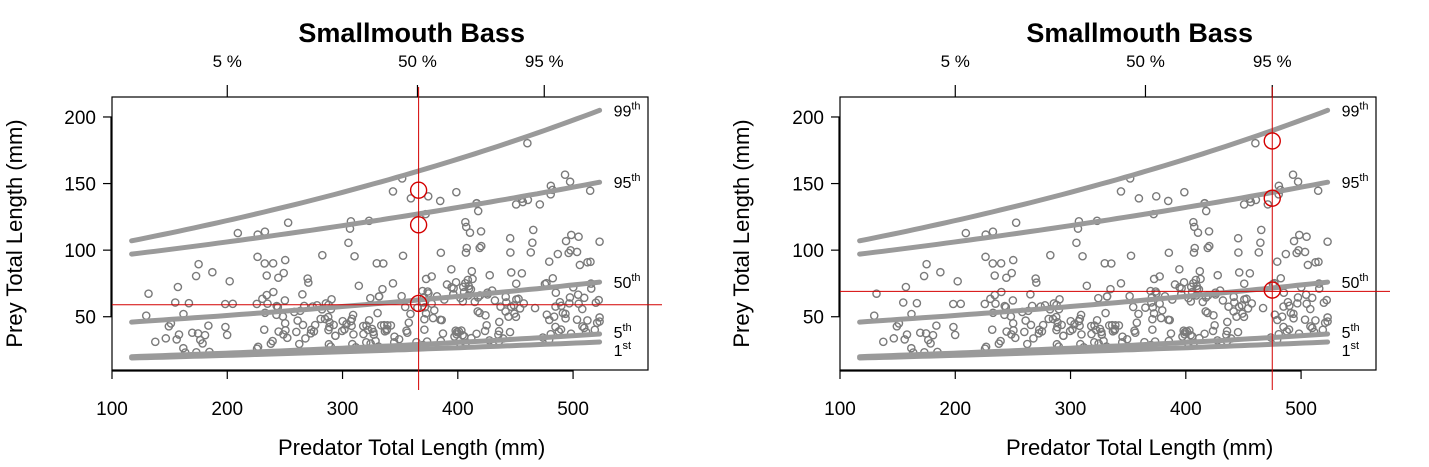 This screenshot has width=1429, height=467. I want to click on curve-1st, so click(1094, 350).